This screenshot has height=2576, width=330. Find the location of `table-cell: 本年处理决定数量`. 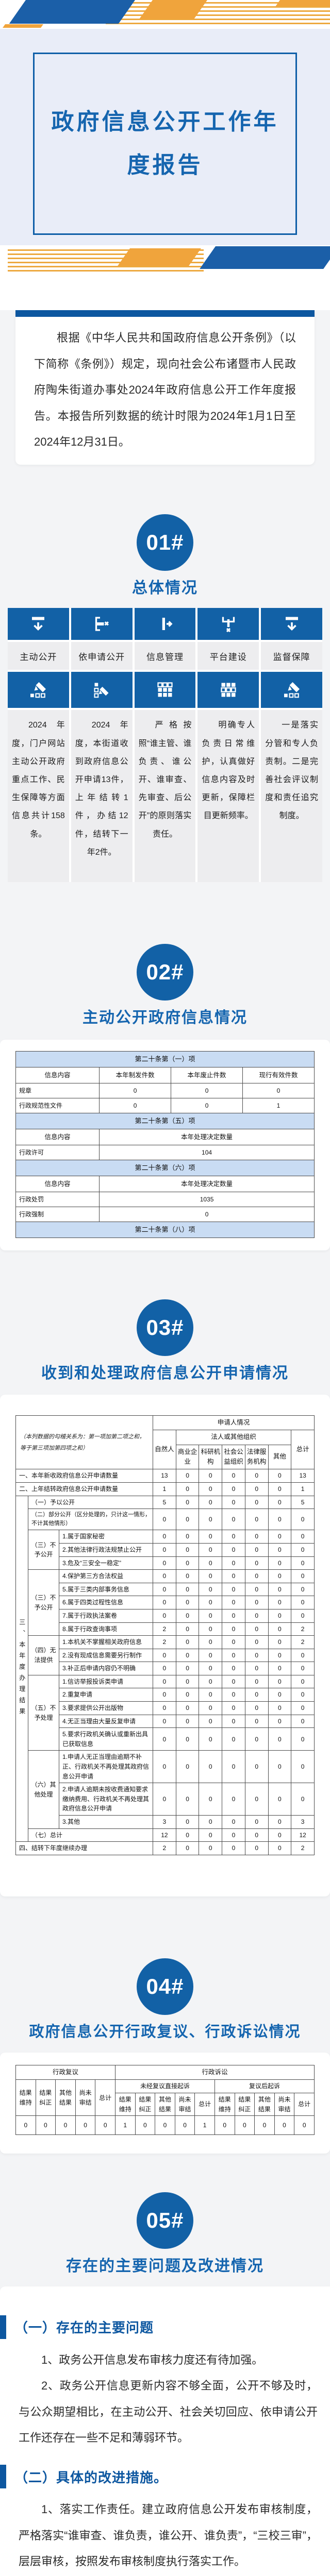

table-cell: 本年处理决定数量 is located at coordinates (207, 1138).